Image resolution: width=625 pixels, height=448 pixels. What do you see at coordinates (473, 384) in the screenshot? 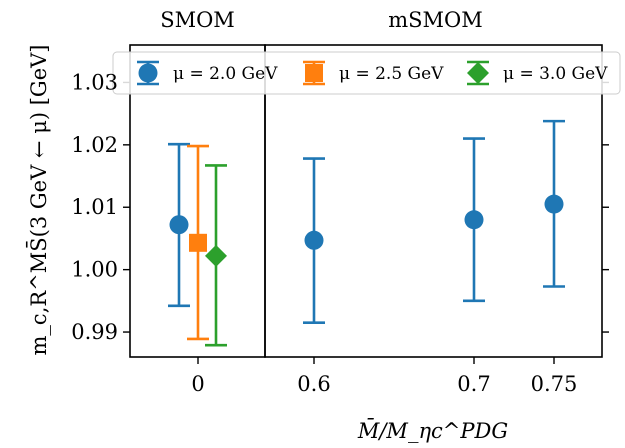
I see `x-tick-label: 0.7` at bounding box center [473, 384].